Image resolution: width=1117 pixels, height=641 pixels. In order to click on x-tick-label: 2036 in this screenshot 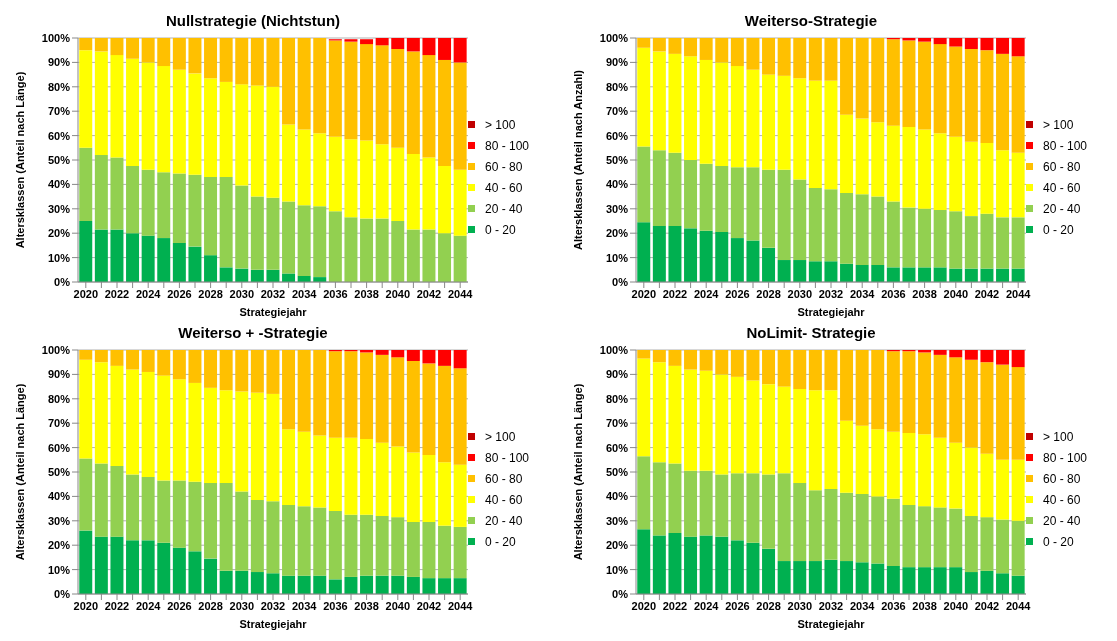, I will do `click(335, 293)`.